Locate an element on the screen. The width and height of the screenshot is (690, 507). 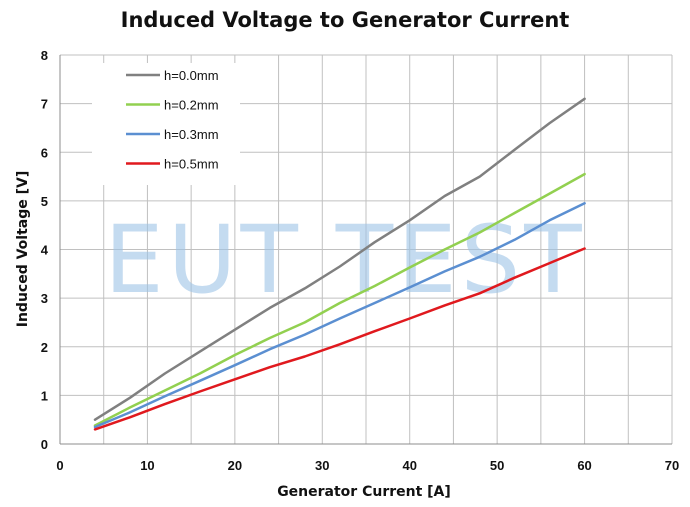
y-tick-label: 4 is located at coordinates (45, 250).